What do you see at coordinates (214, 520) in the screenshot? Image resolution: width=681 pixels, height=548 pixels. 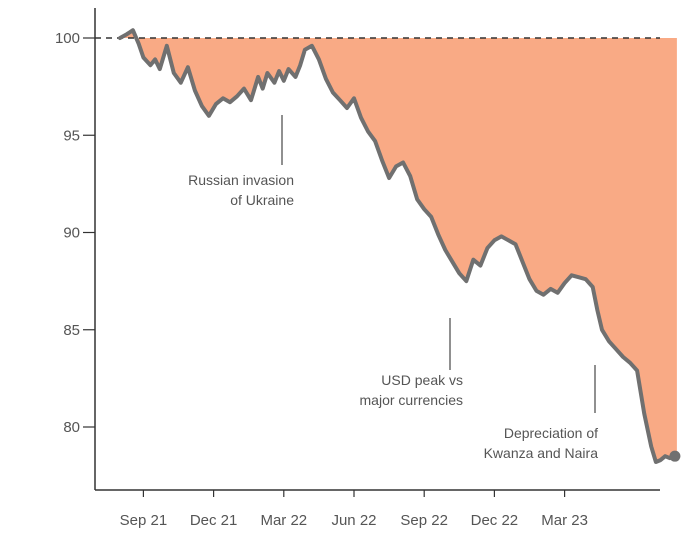 I see `x-tick-label: Dec 21` at bounding box center [214, 520].